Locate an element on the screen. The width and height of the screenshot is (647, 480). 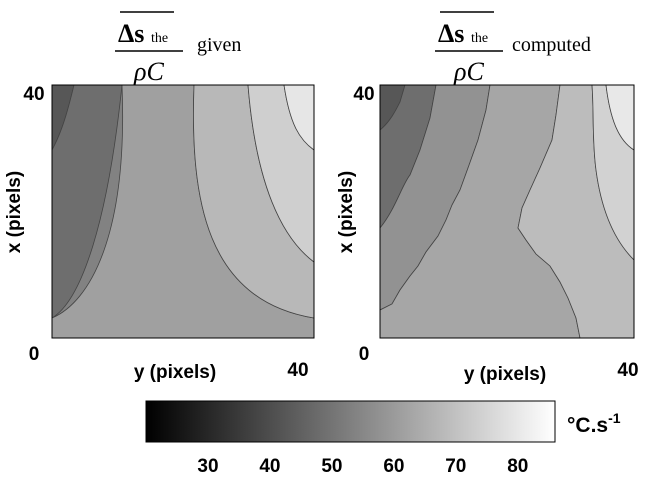
title-computed: Δs the ρC computed is located at coordinates (513, 48).